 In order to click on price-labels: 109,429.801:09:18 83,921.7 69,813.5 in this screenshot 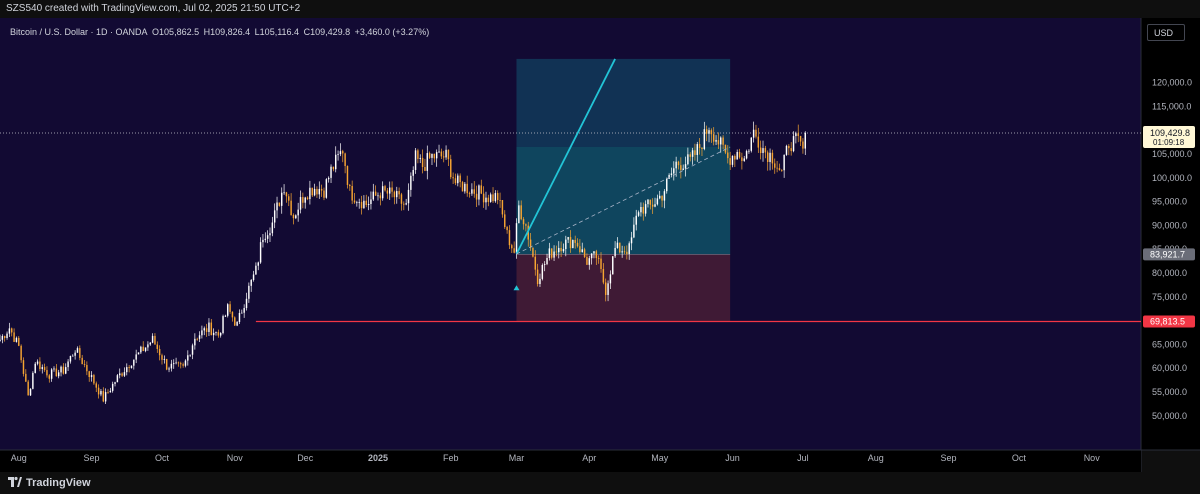, I will do `click(1169, 227)`.